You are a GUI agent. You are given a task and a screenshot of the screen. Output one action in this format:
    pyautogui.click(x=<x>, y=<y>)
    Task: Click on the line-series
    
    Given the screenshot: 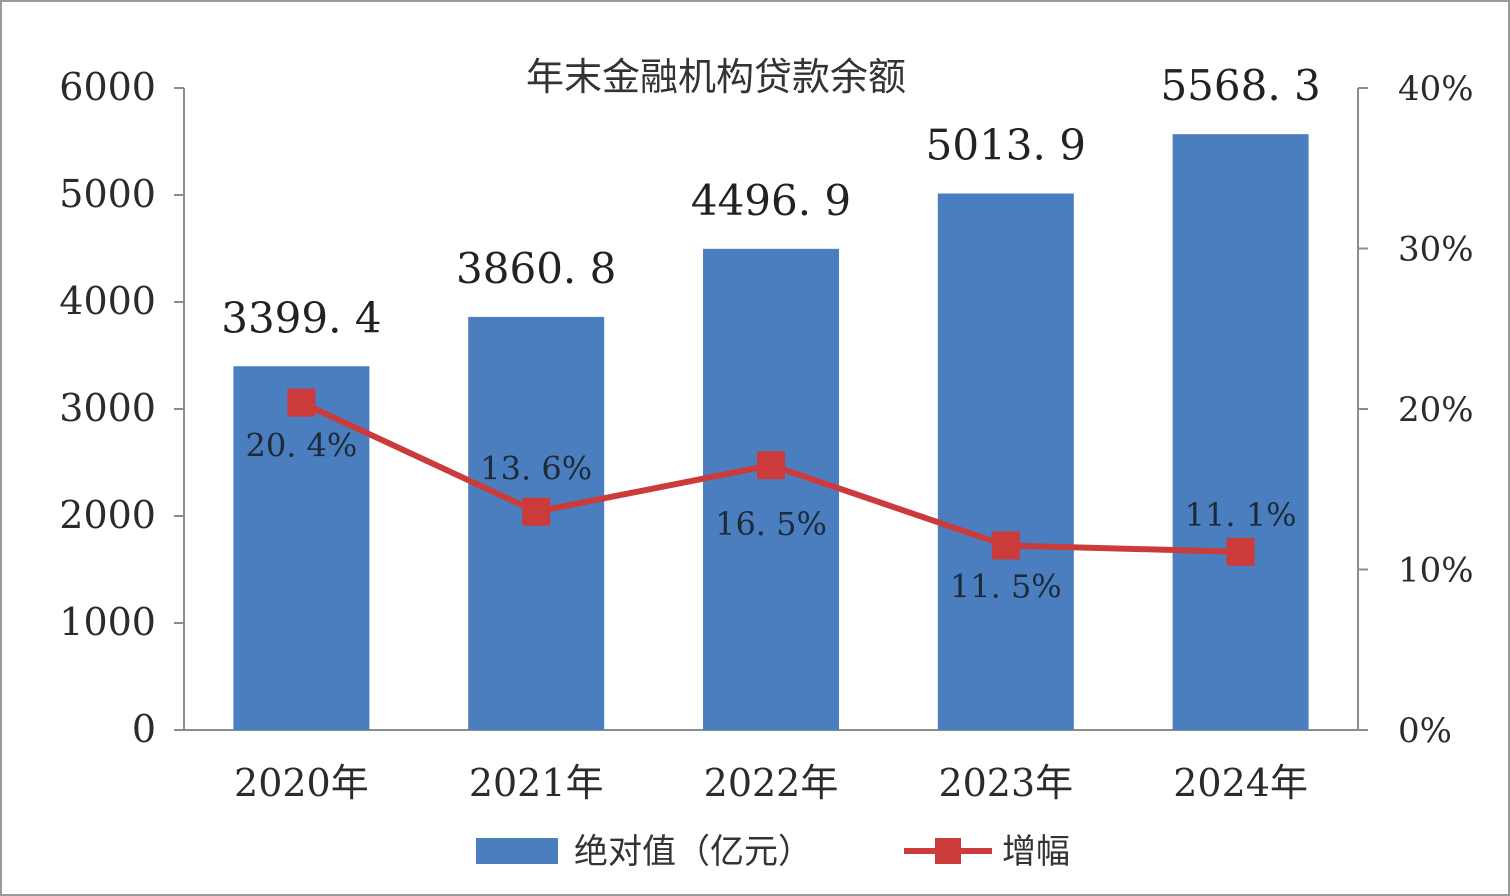 What is the action you would take?
    pyautogui.click(x=771, y=477)
    